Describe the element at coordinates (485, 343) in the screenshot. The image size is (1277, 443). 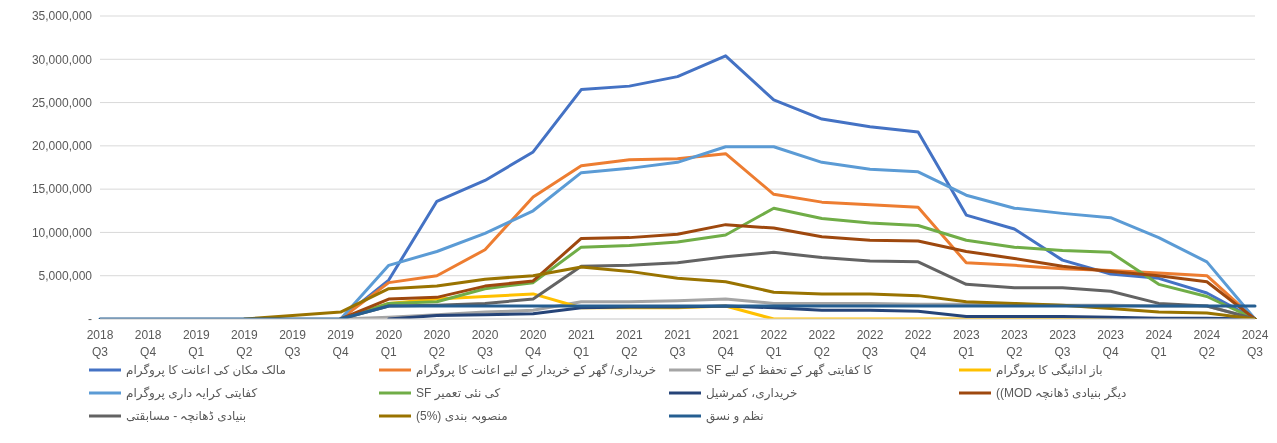
I see `x-tick-label: 2020 Q3` at that location.